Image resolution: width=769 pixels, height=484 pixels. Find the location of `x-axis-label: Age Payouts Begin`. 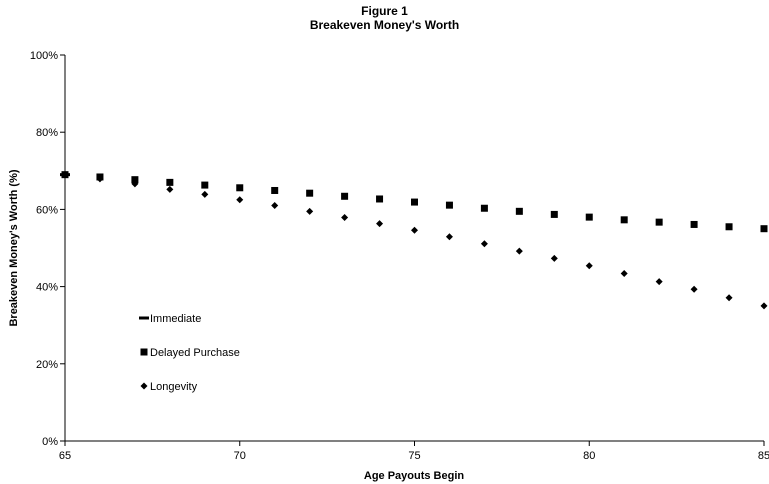

x-axis-label: Age Payouts Begin is located at coordinates (414, 476).